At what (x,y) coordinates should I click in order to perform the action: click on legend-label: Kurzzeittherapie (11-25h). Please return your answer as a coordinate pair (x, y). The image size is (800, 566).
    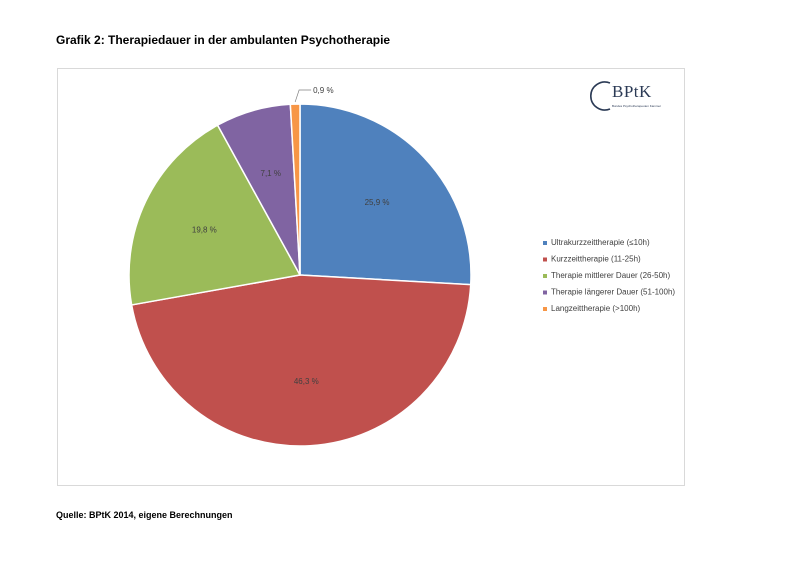
    Looking at the image, I should click on (596, 259).